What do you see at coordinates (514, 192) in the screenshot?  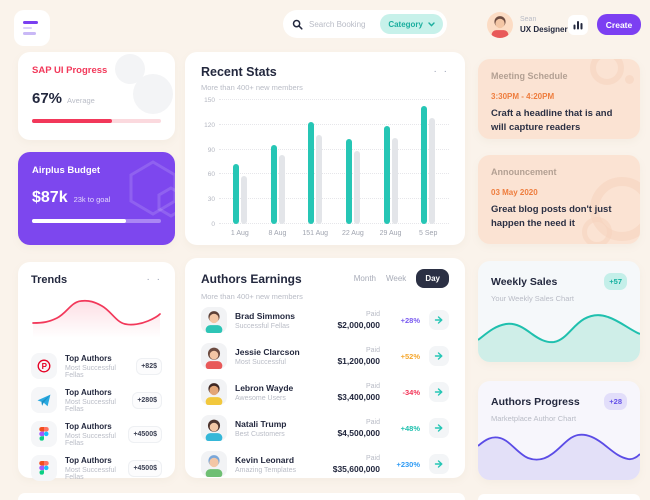 I see `announcement-date: 03 May 2020` at bounding box center [514, 192].